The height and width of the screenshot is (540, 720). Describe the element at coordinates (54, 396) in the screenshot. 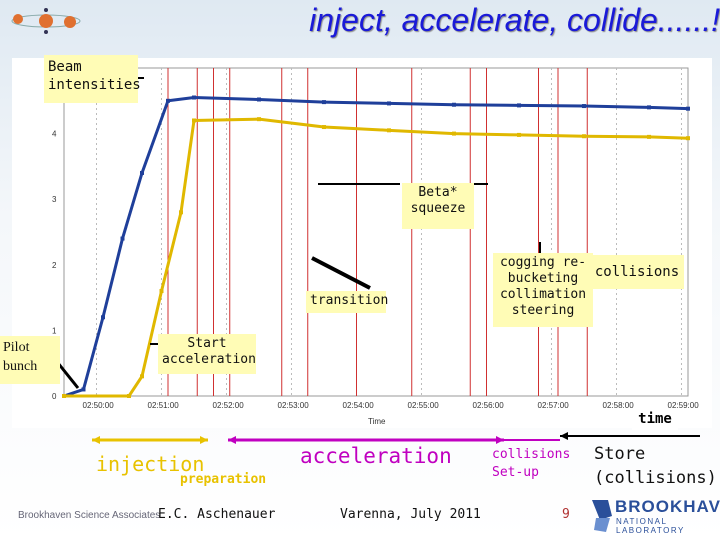

I see `y-tick-label: 0` at that location.